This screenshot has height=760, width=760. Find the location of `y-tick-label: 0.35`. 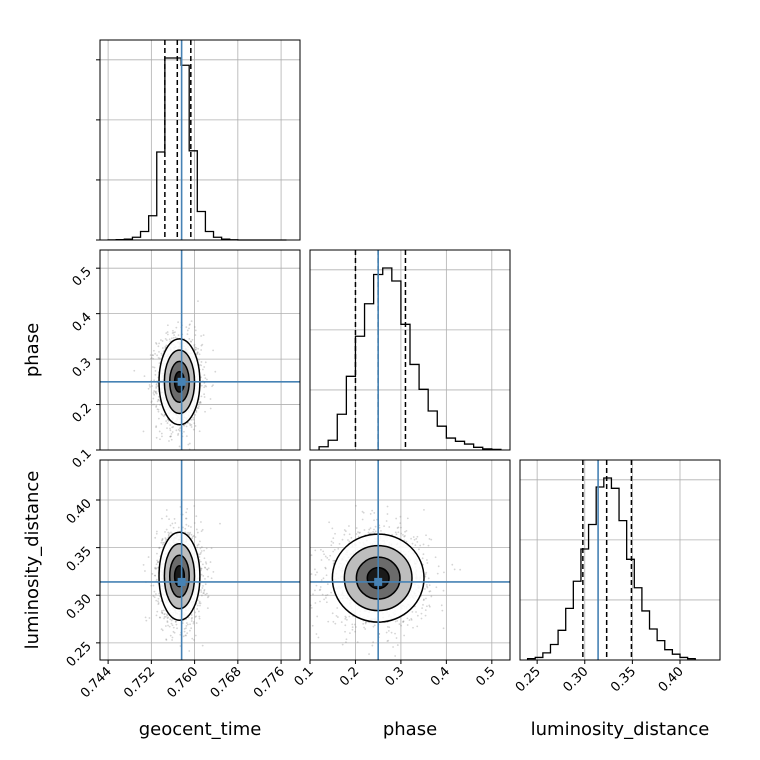

y-tick-label: 0.35 is located at coordinates (79, 559).